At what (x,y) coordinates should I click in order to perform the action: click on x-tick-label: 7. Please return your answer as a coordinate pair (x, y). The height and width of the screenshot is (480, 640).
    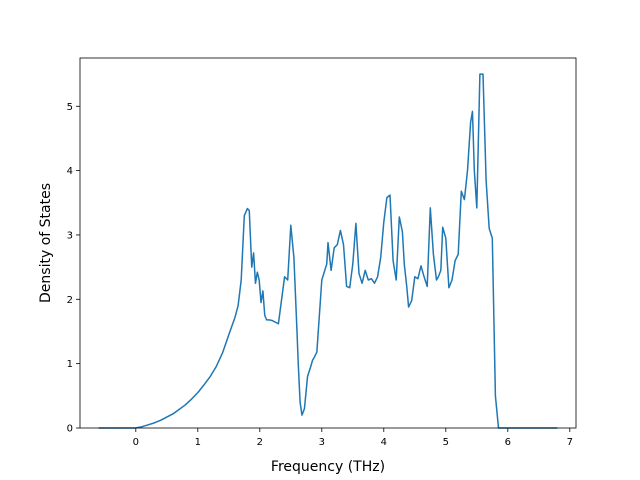
    Looking at the image, I should click on (570, 442).